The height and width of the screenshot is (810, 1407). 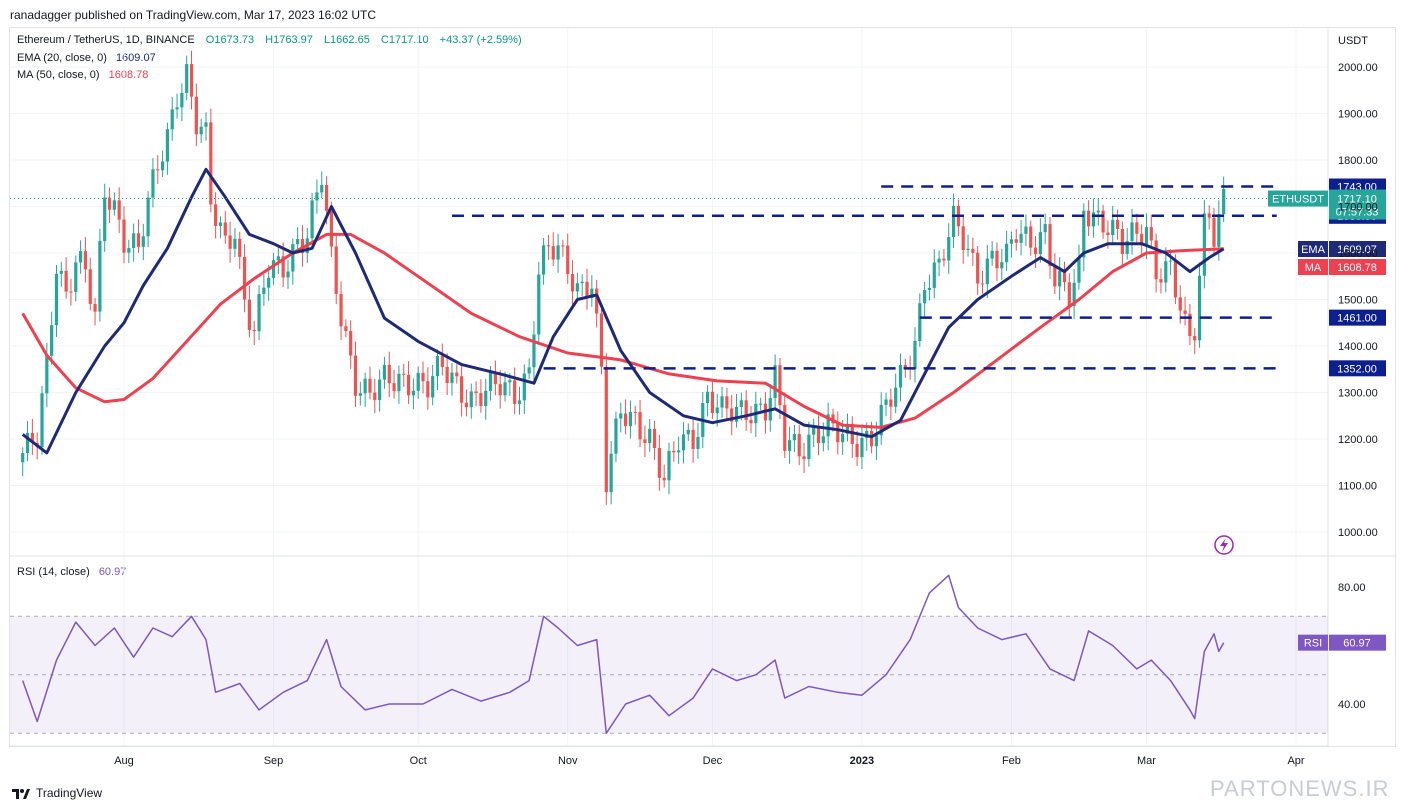 What do you see at coordinates (69, 793) in the screenshot?
I see `tradingview-brand: TradingView` at bounding box center [69, 793].